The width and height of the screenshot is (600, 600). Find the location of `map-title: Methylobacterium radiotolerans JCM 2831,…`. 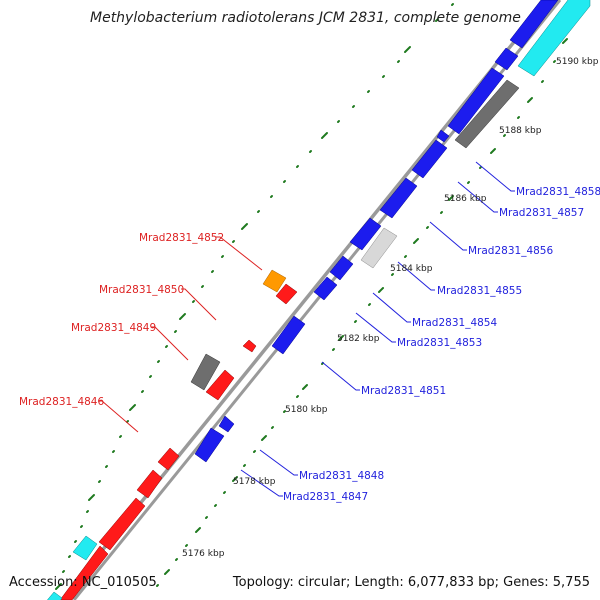

map-title: Methylobacterium radiotolerans JCM 2831,… is located at coordinates (305, 18).